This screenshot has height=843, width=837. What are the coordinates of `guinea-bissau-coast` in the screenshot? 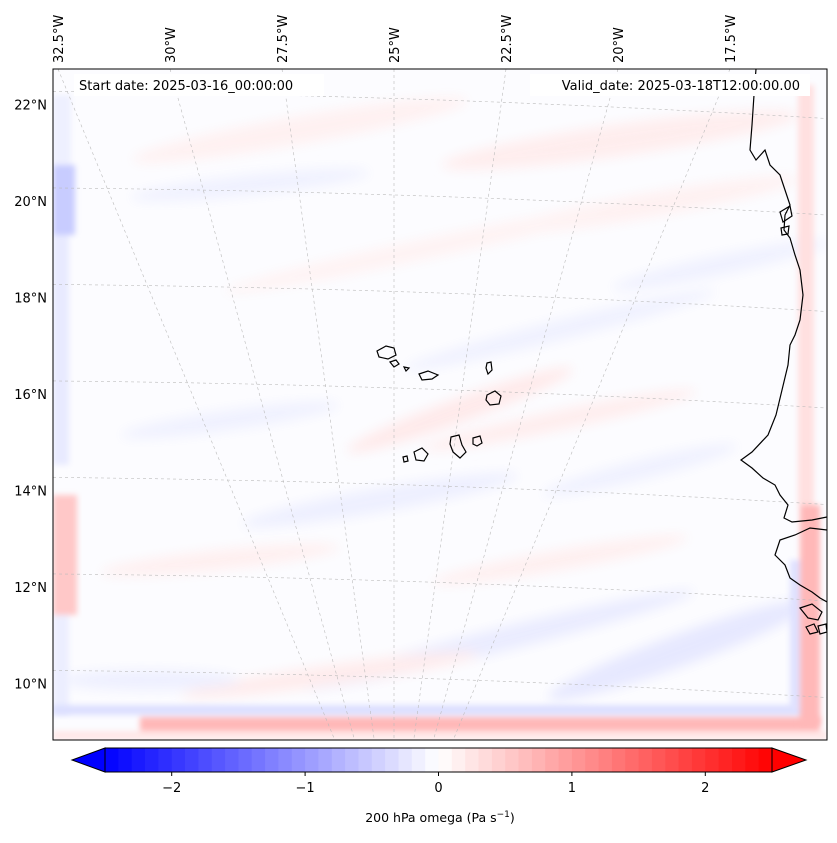 It's located at (810, 612).